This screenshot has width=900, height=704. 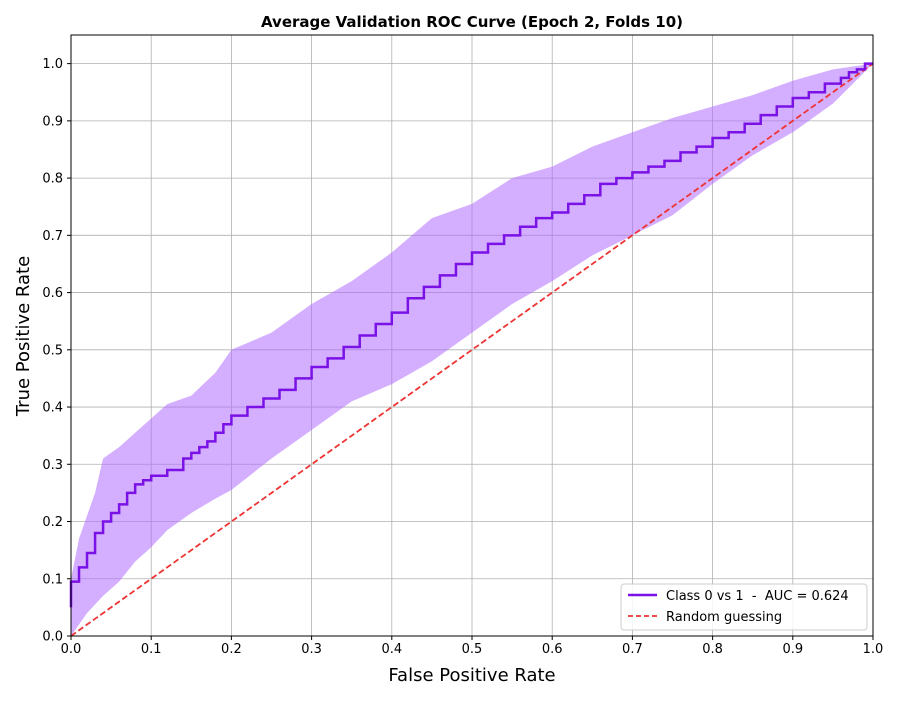 What do you see at coordinates (71, 649) in the screenshot?
I see `x-tick-label: 0.0` at bounding box center [71, 649].